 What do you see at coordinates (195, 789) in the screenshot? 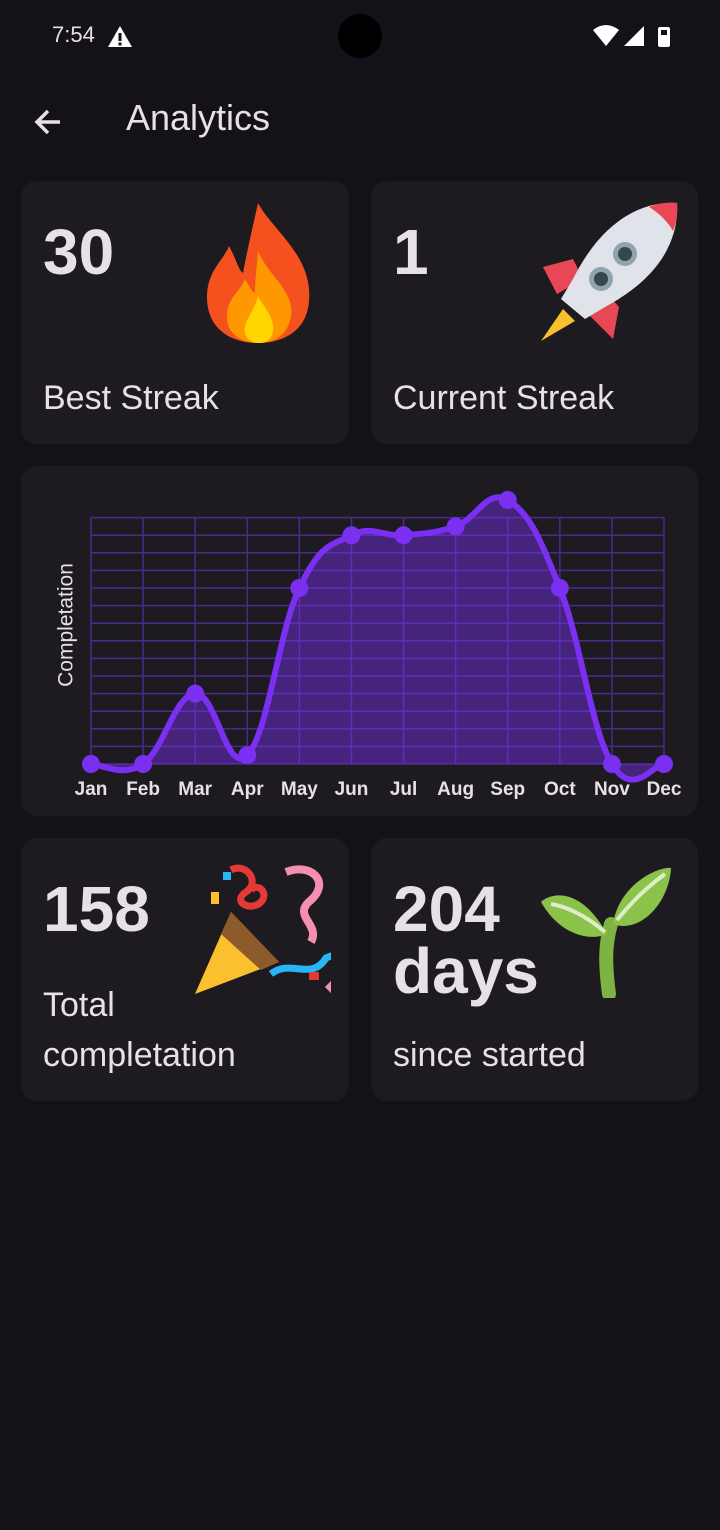
I see `x-tick-label: Mar` at bounding box center [195, 789].